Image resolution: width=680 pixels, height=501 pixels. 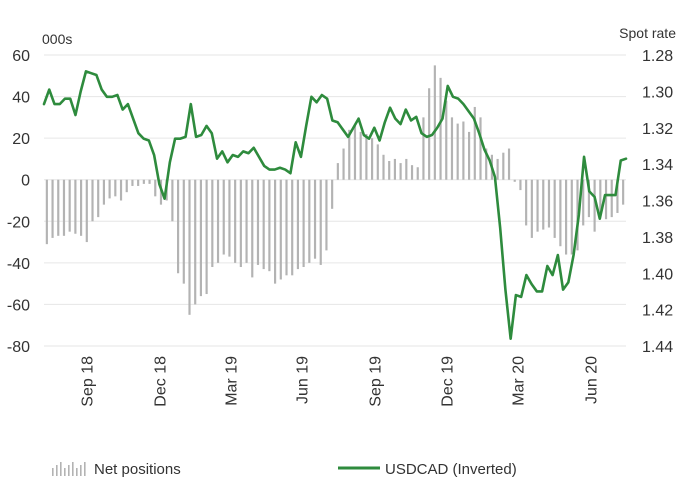 I want to click on x-tick-label: Sep 18, so click(x=88, y=381).